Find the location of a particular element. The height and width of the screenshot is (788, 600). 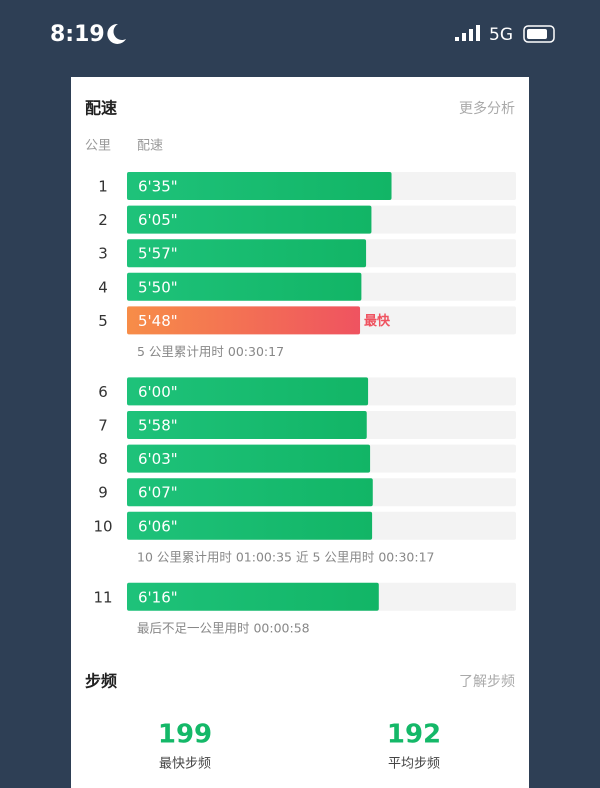

km-label: 2 is located at coordinates (103, 220).